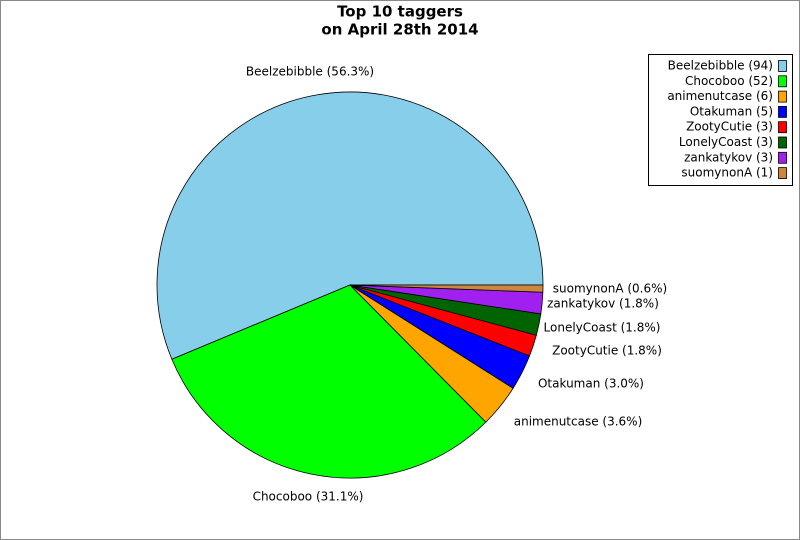 This screenshot has height=540, width=800. I want to click on legend-box, so click(720, 120).